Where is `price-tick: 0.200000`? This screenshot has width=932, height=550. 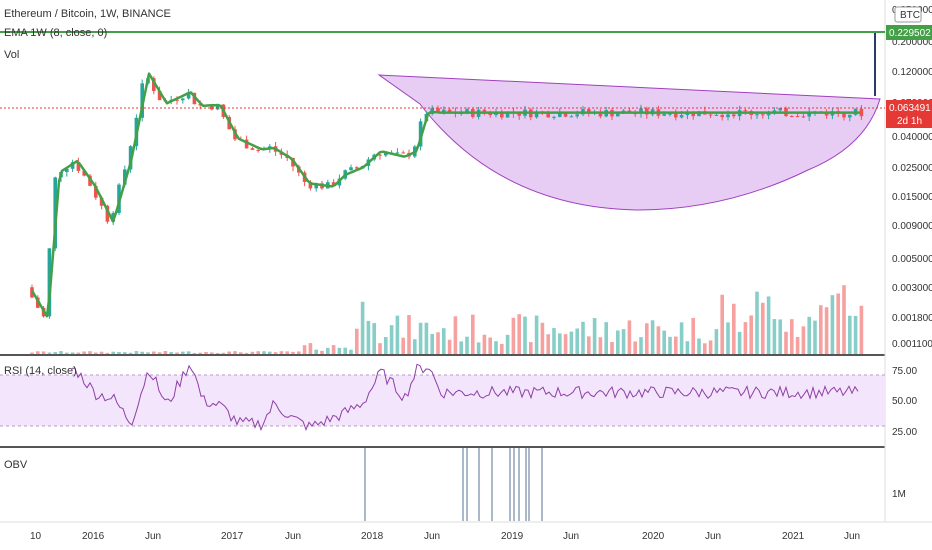
price-tick: 0.200000 is located at coordinates (912, 42).